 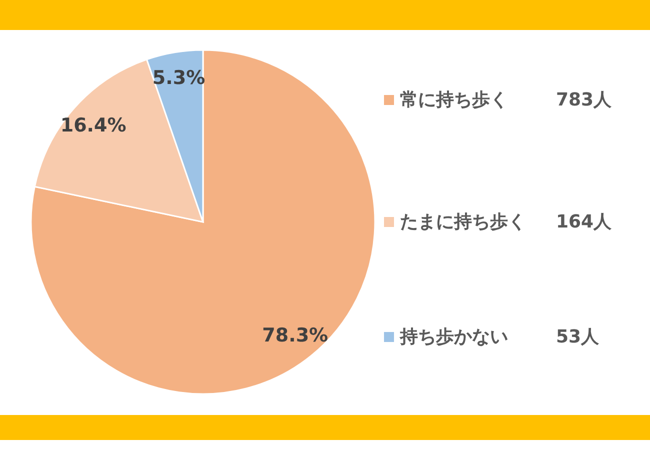 I want to click on data-label: 16.4%, so click(x=93, y=125).